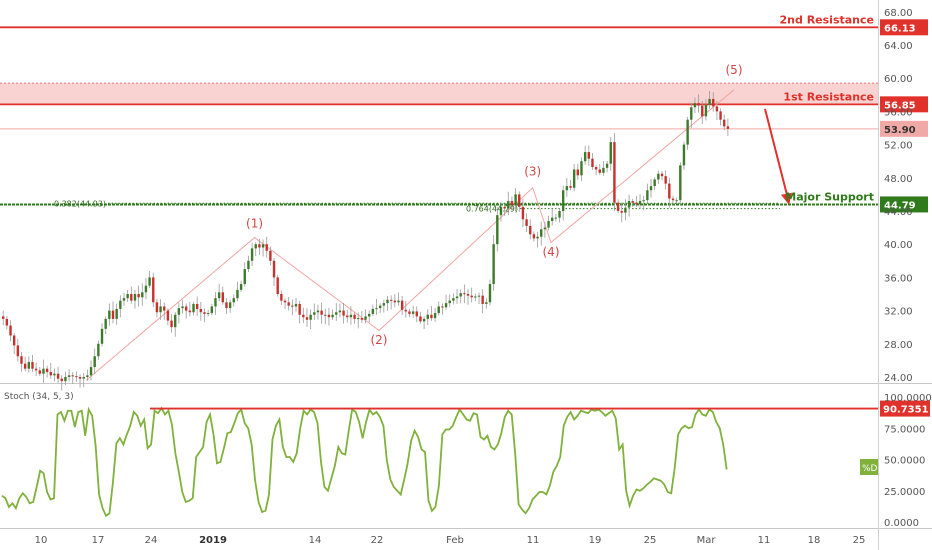  Describe the element at coordinates (39, 397) in the screenshot. I see `indicator-name: Stoch (34, 5, 3)` at that location.